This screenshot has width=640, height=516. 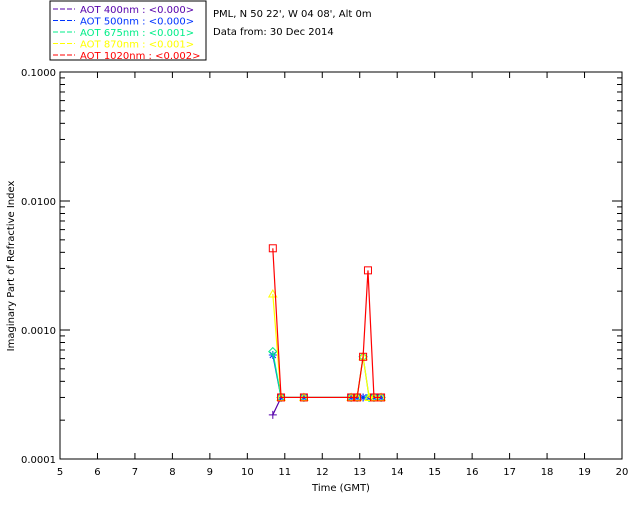 What do you see at coordinates (292, 14) in the screenshot?
I see `chart-title-line-1: PML, N 50 22', W 04 08', Alt 0m` at bounding box center [292, 14].